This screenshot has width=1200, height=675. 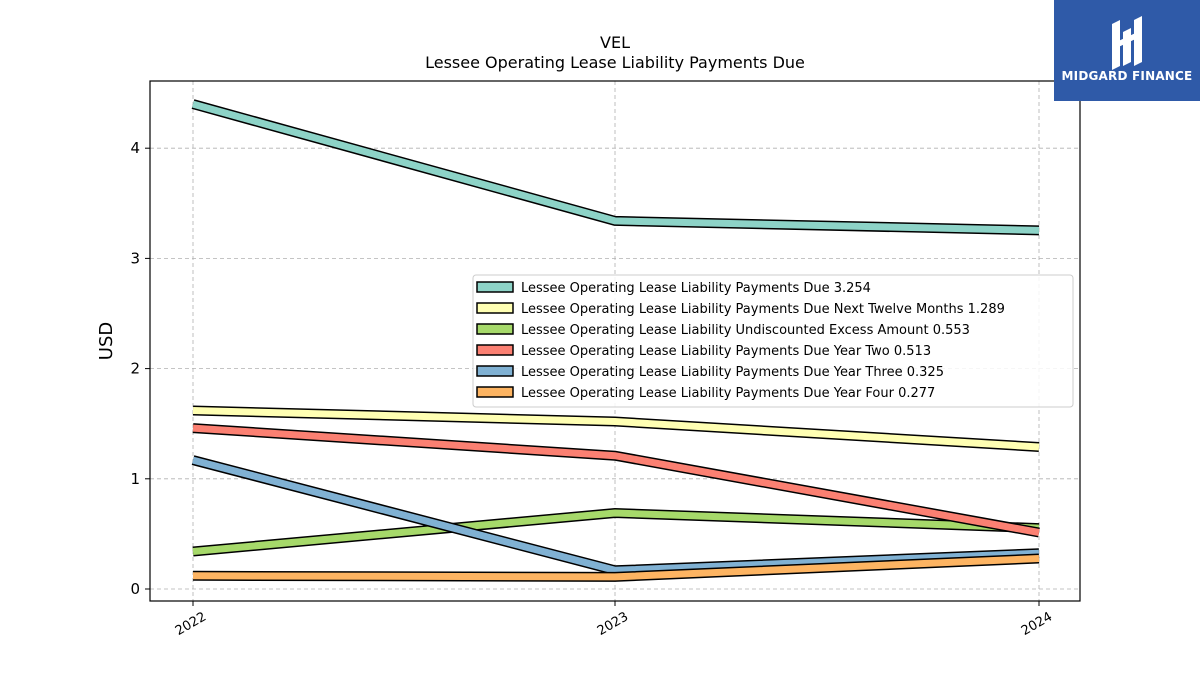 What do you see at coordinates (615, 42) in the screenshot?
I see `chart-title: VEL` at bounding box center [615, 42].